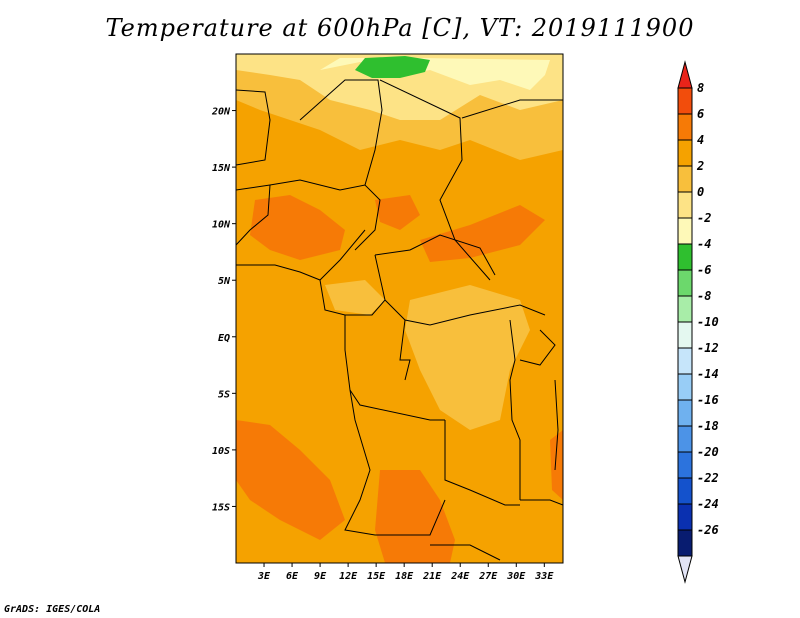  I want to click on colorbar-label: -4, so click(704, 244).